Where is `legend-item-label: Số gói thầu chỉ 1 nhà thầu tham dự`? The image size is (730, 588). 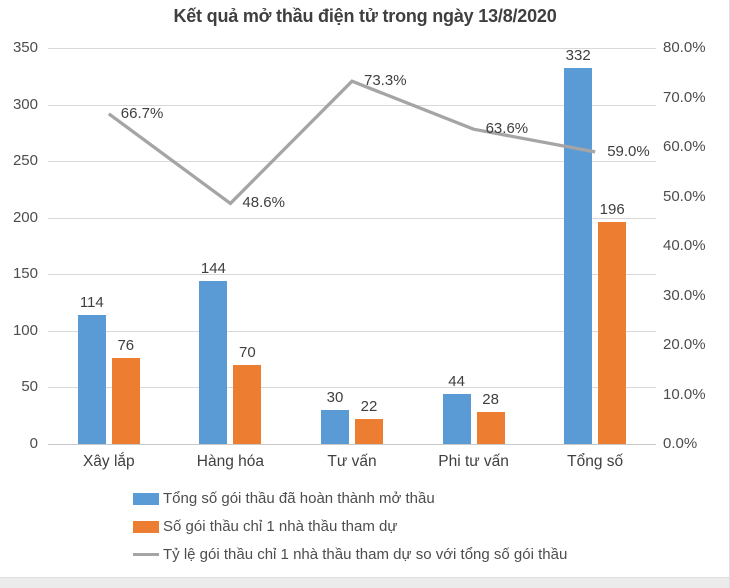
legend-item-label: Số gói thầu chỉ 1 nhà thầu tham dự is located at coordinates (280, 526).